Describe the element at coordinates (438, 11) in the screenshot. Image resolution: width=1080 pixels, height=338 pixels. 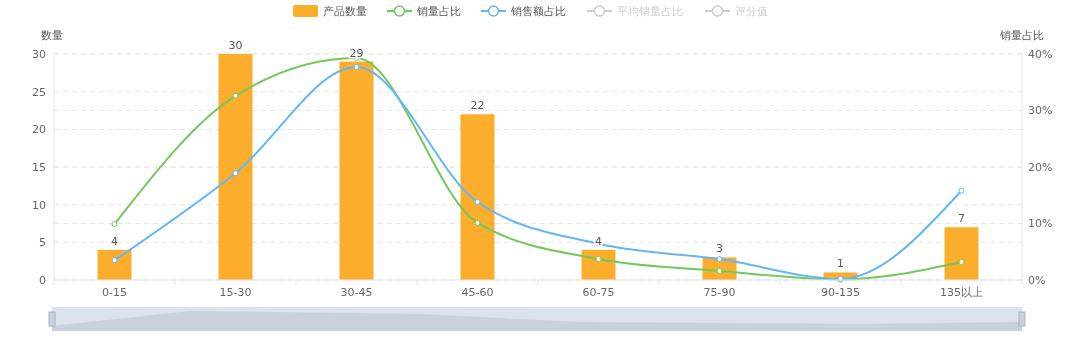
I see `legend-label: 销量占比` at that location.